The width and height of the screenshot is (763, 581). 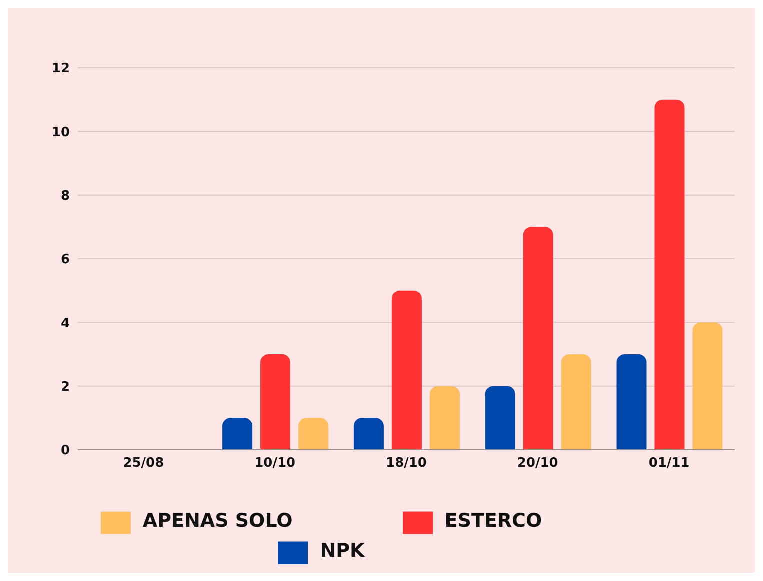 I want to click on y-tick-label: 0, so click(x=65, y=451).